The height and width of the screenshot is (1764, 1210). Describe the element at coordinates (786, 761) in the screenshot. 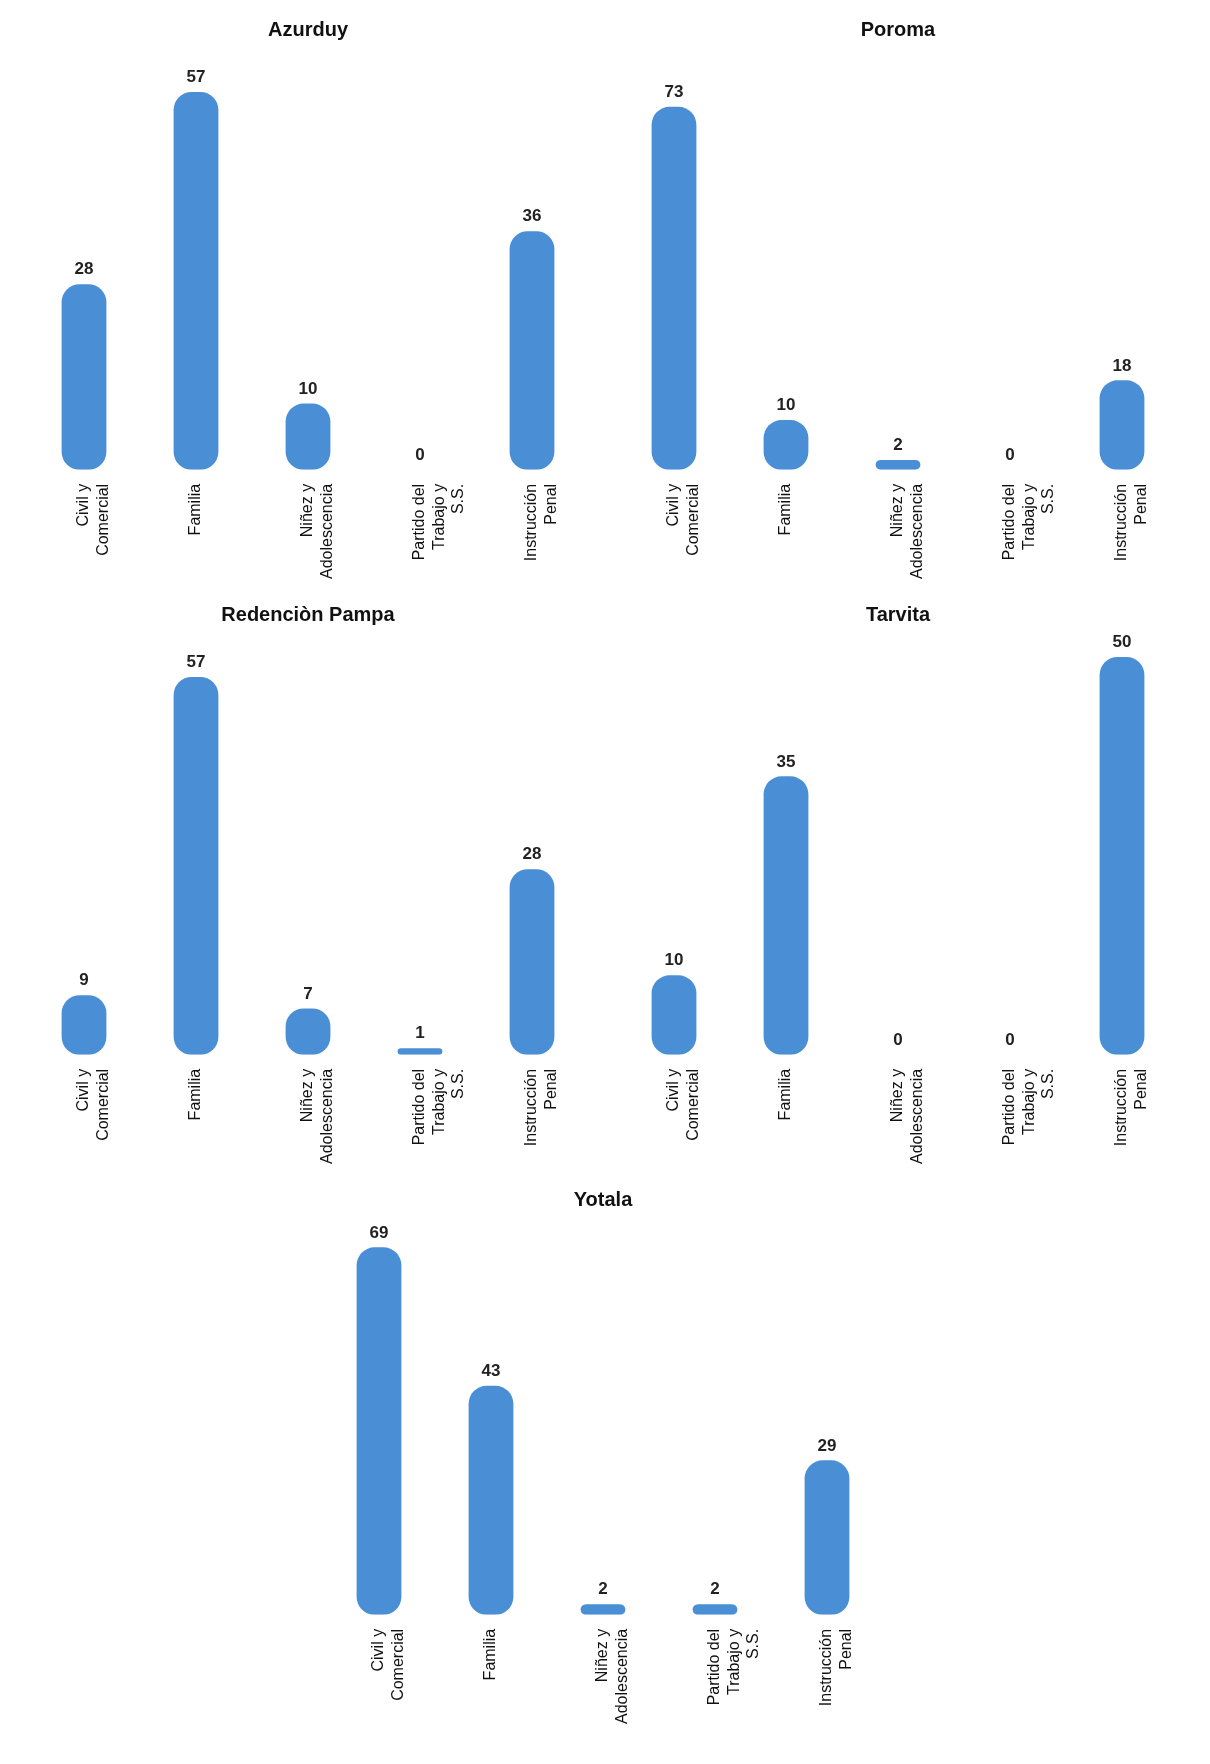

I see `data-label: 35` at that location.